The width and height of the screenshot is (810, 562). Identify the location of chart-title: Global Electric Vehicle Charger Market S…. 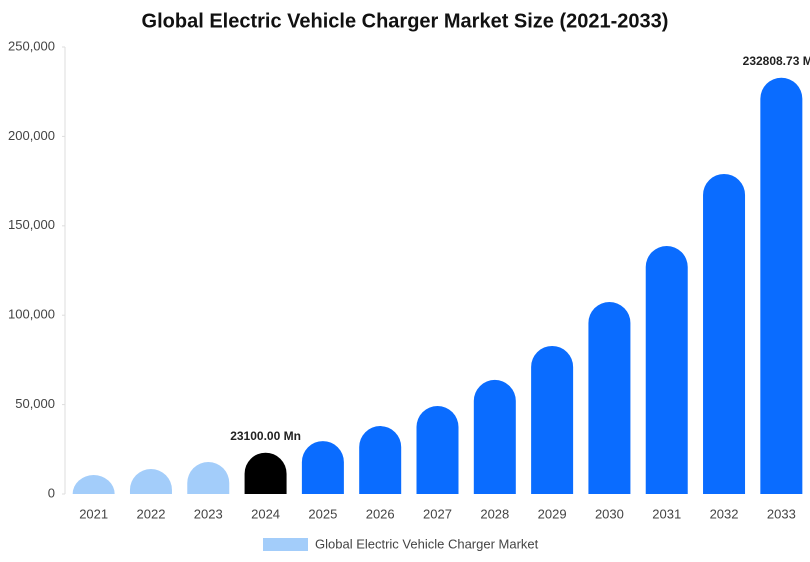
(405, 21).